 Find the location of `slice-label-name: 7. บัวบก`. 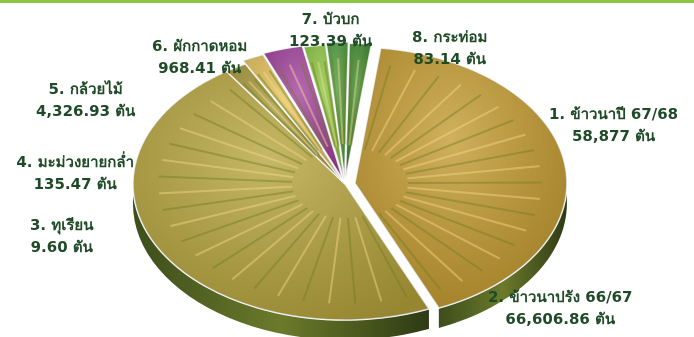

slice-label-name: 7. บัวบก is located at coordinates (330, 19).